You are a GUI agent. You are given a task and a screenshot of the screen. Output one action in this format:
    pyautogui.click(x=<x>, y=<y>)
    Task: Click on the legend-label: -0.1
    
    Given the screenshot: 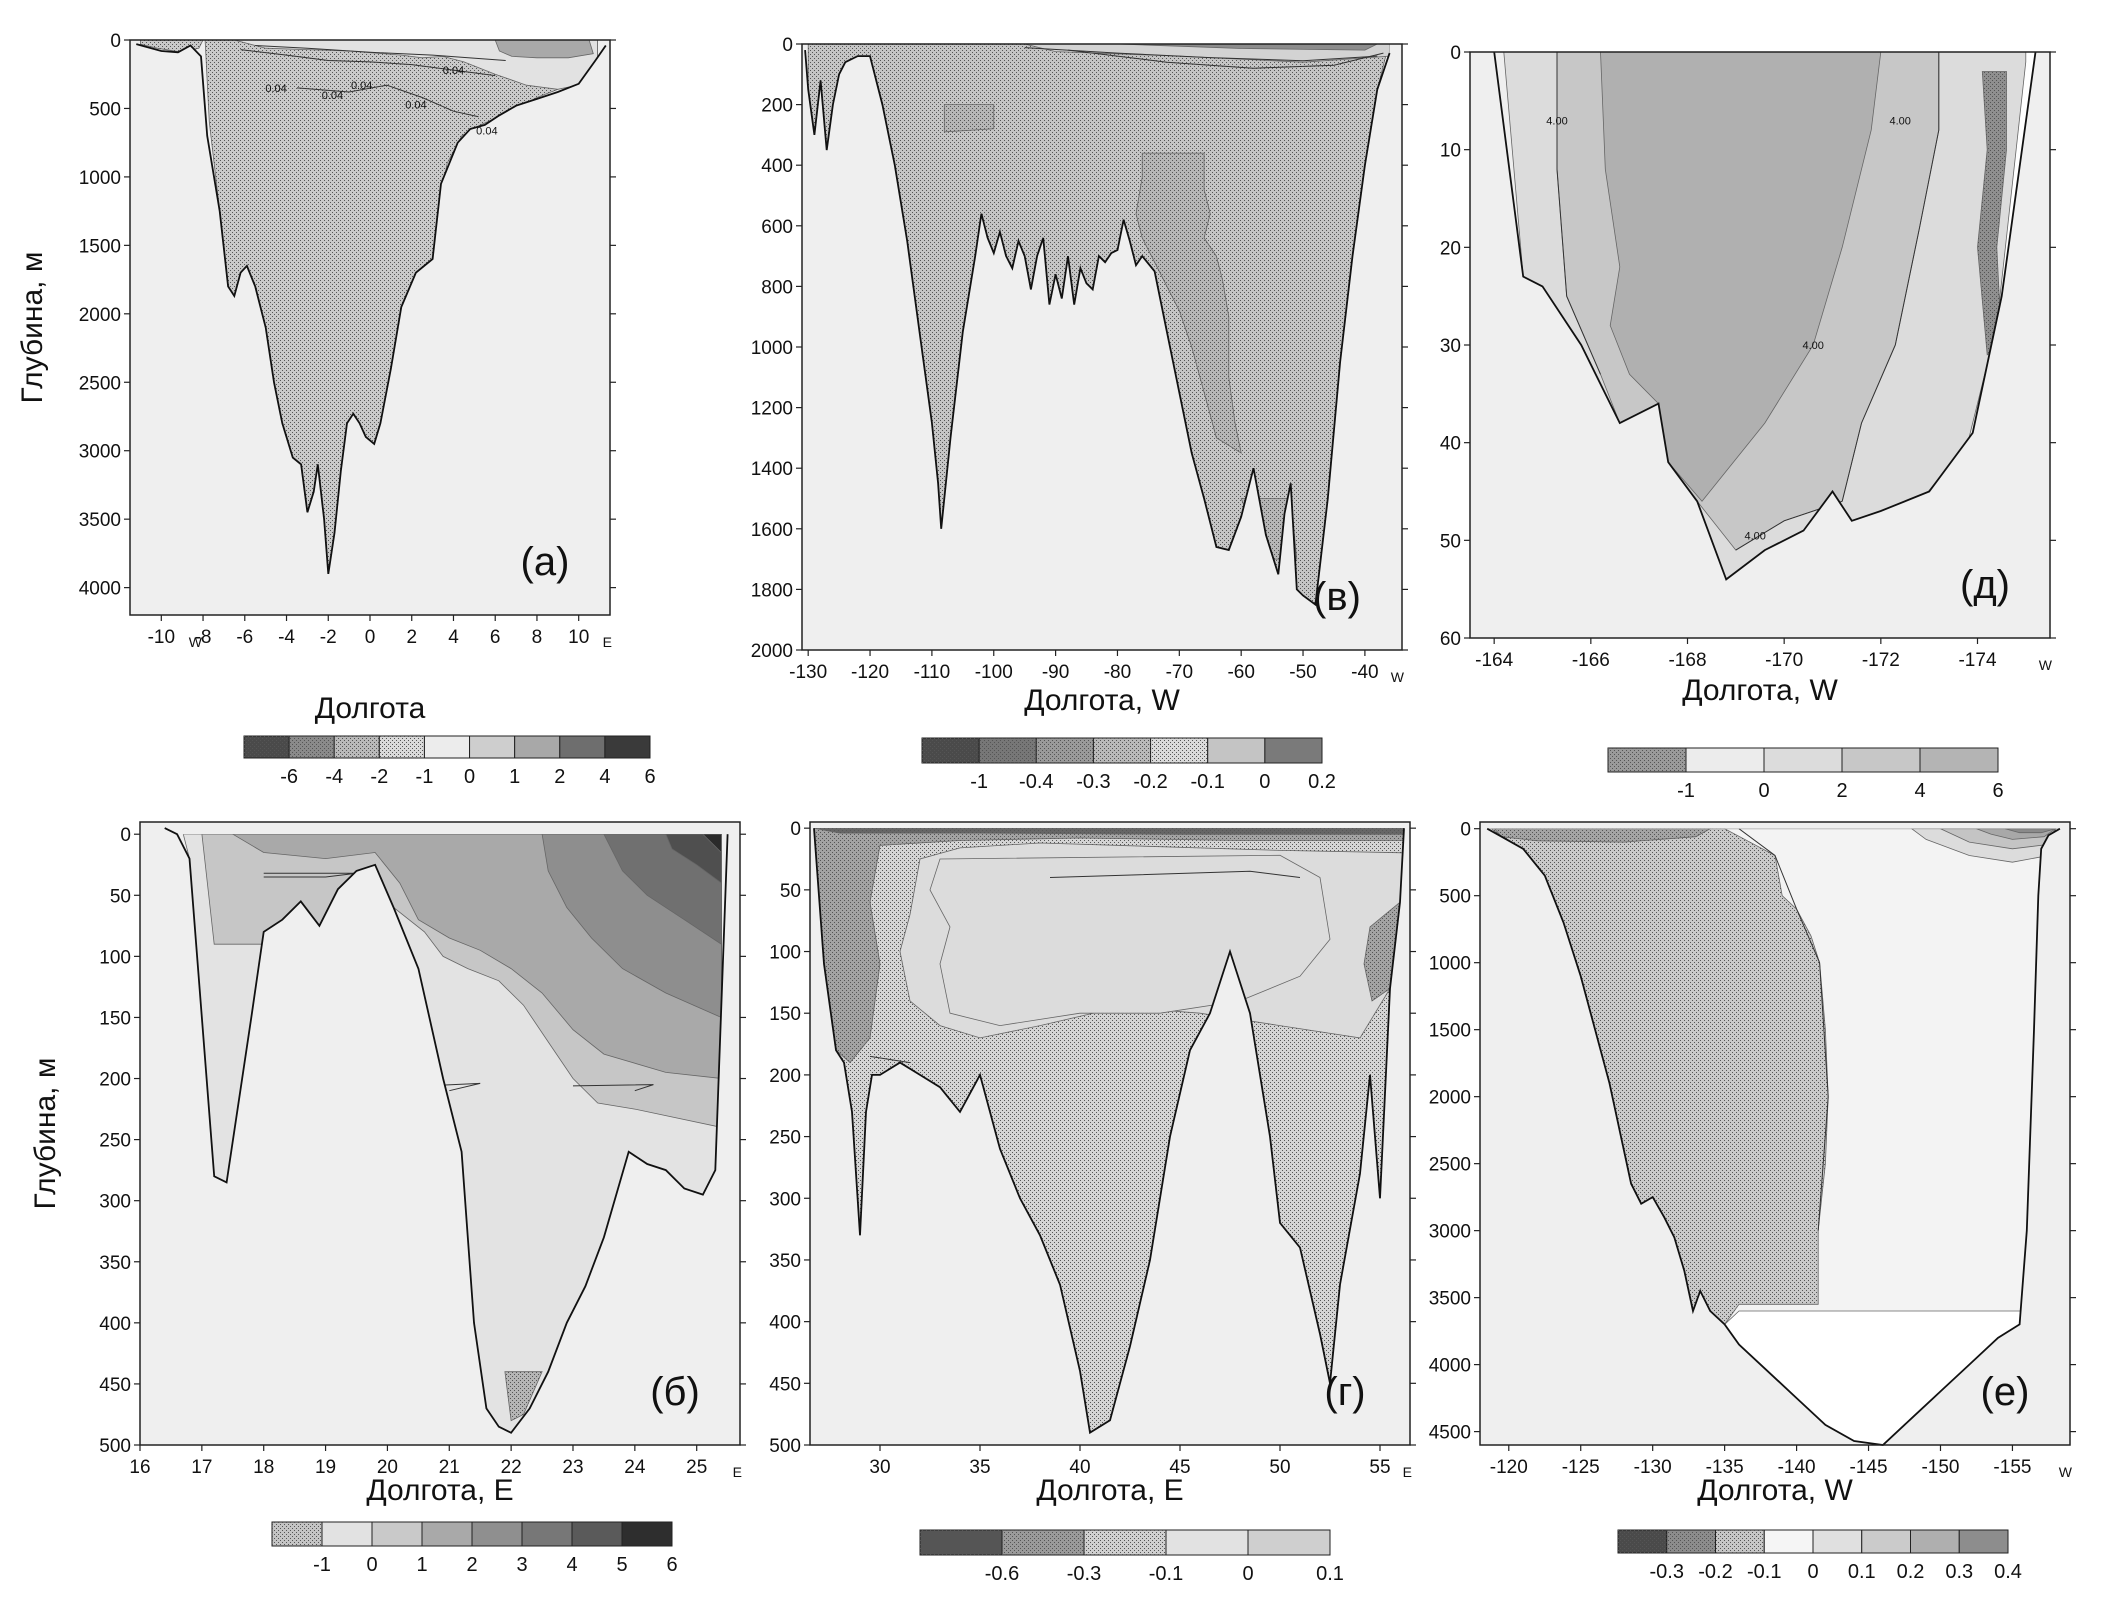 What is the action you would take?
    pyautogui.click(x=1166, y=1574)
    